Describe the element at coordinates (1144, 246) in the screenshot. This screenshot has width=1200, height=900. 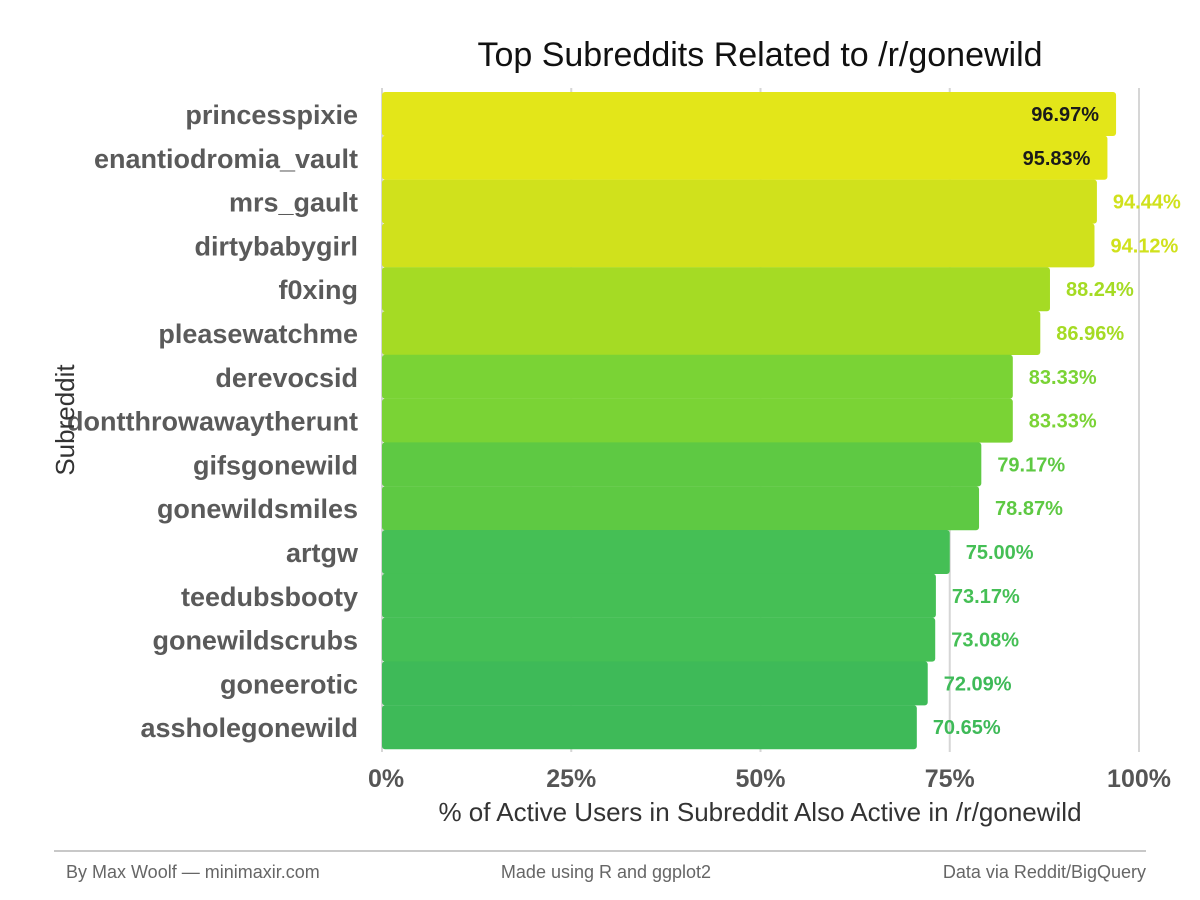
I see `value-label: 94.12%` at that location.